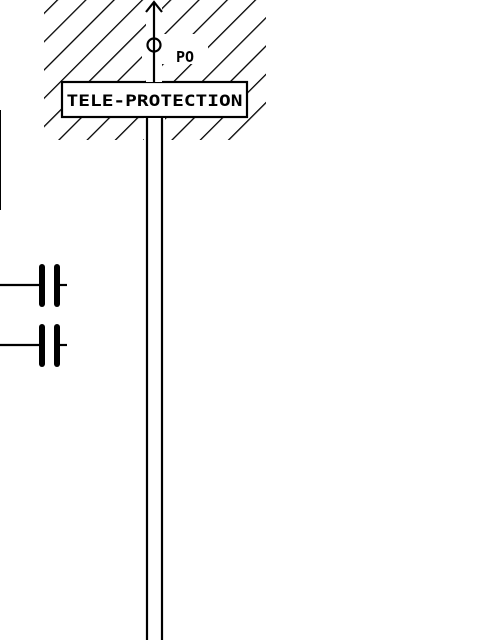  I want to click on capacitor-contact-upper, so click(33, 285).